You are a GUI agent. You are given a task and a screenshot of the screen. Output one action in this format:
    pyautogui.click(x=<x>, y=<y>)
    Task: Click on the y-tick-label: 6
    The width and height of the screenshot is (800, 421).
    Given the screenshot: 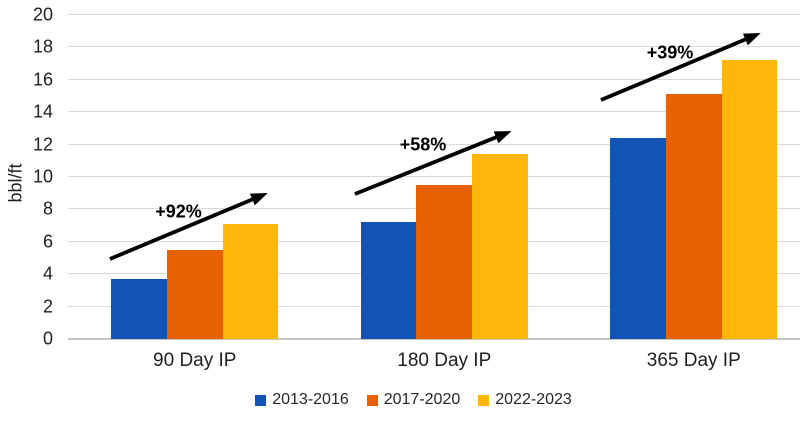 What is the action you would take?
    pyautogui.click(x=47, y=241)
    